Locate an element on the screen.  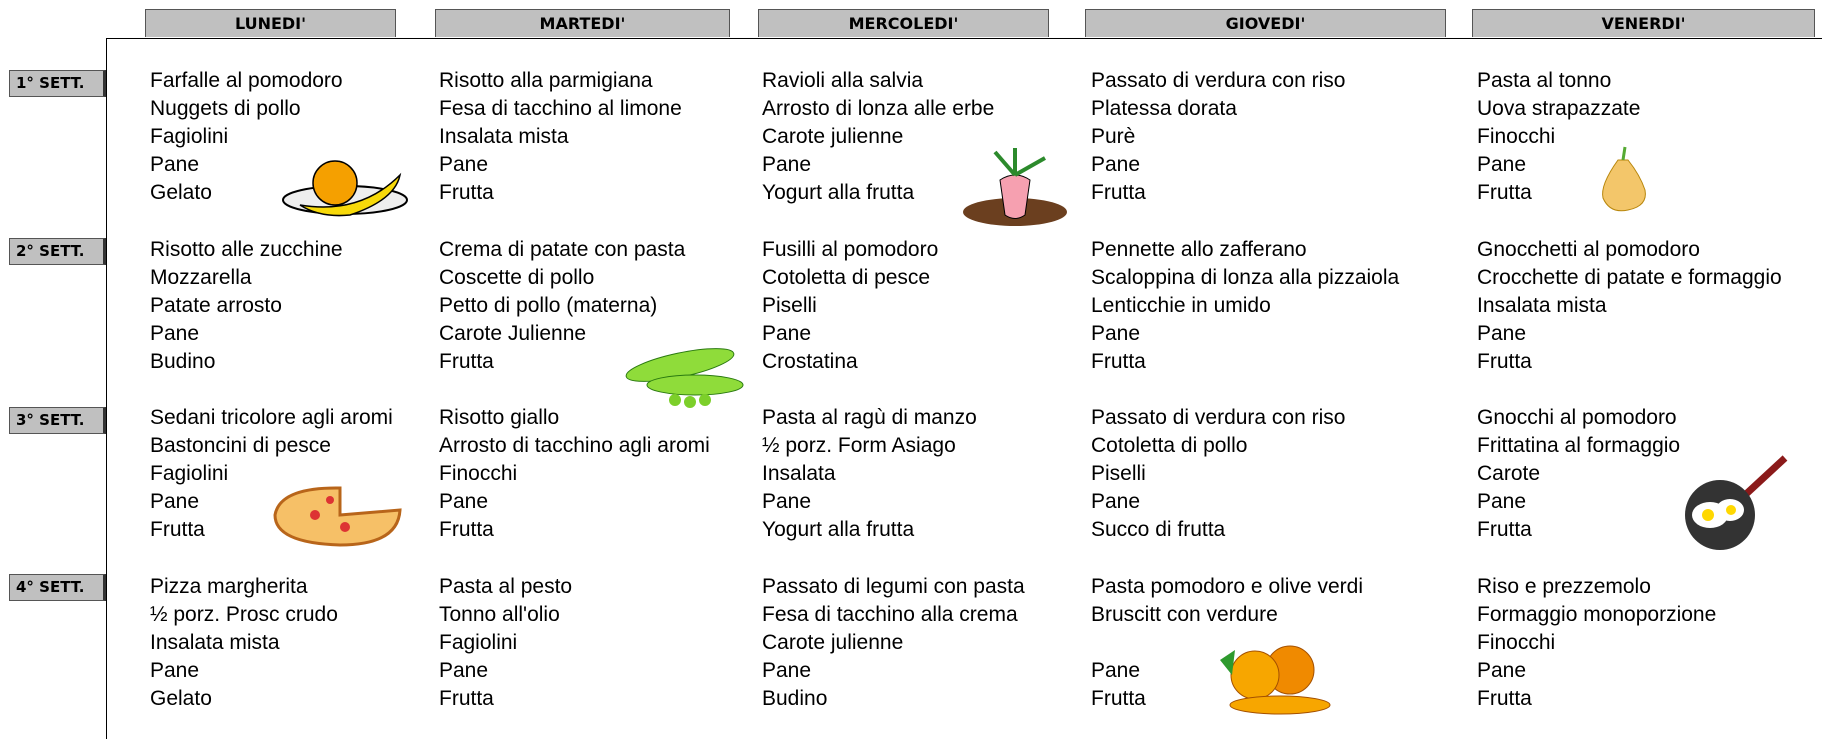
day-header: MERCOLEDI' is located at coordinates (903, 23).